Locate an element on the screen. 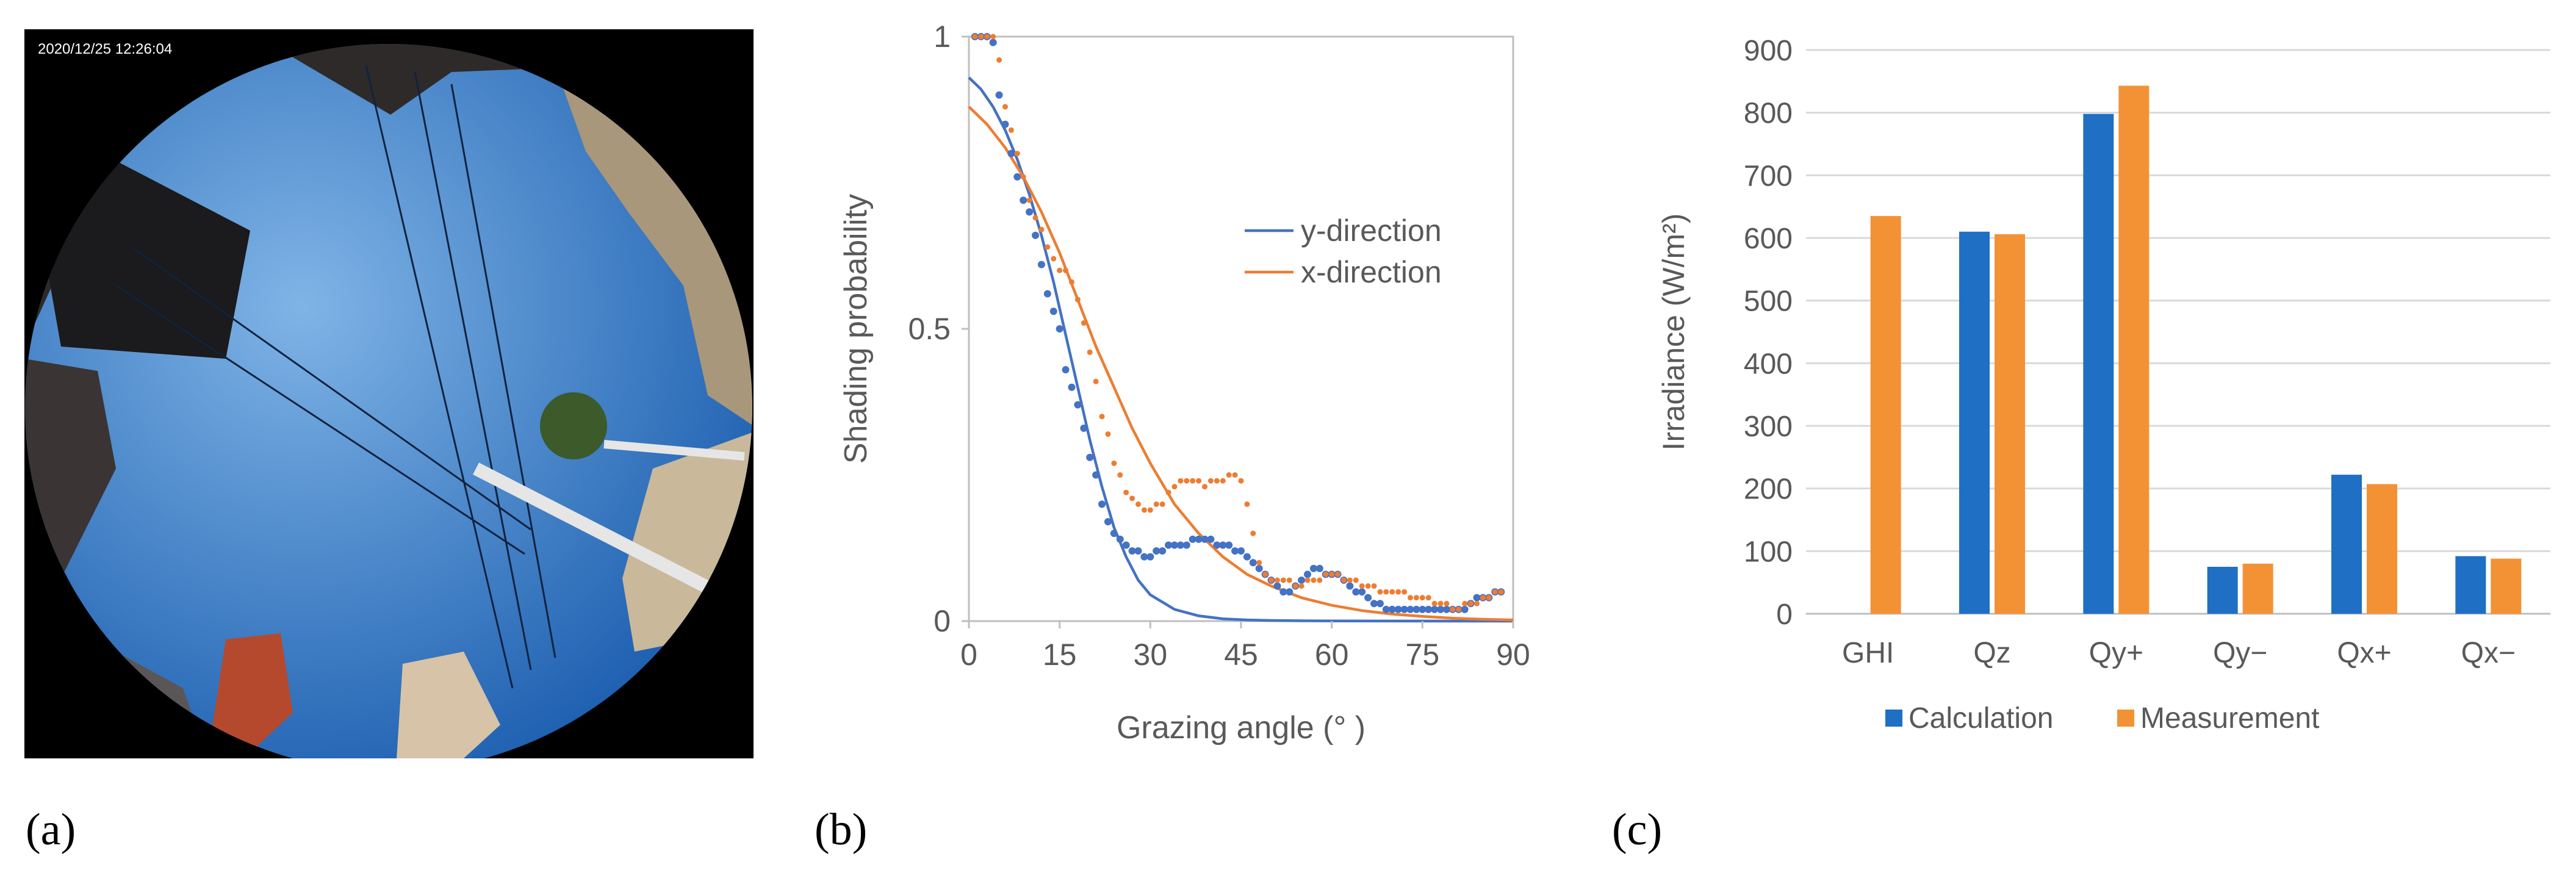  x-tick-label: Qz is located at coordinates (1991, 653).